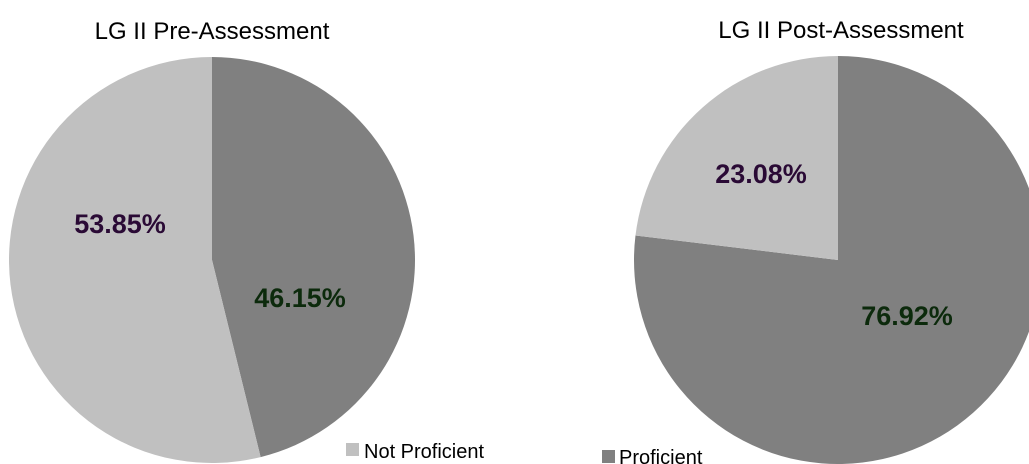 The image size is (1029, 464). What do you see at coordinates (212, 31) in the screenshot?
I see `pre-assessment-title: LG II Pre-Assessment` at bounding box center [212, 31].